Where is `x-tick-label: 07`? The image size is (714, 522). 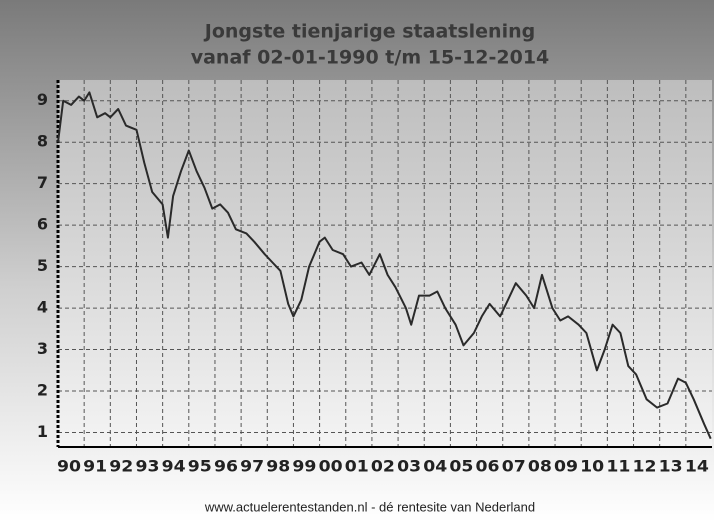 x-tick-label: 07 is located at coordinates (514, 466).